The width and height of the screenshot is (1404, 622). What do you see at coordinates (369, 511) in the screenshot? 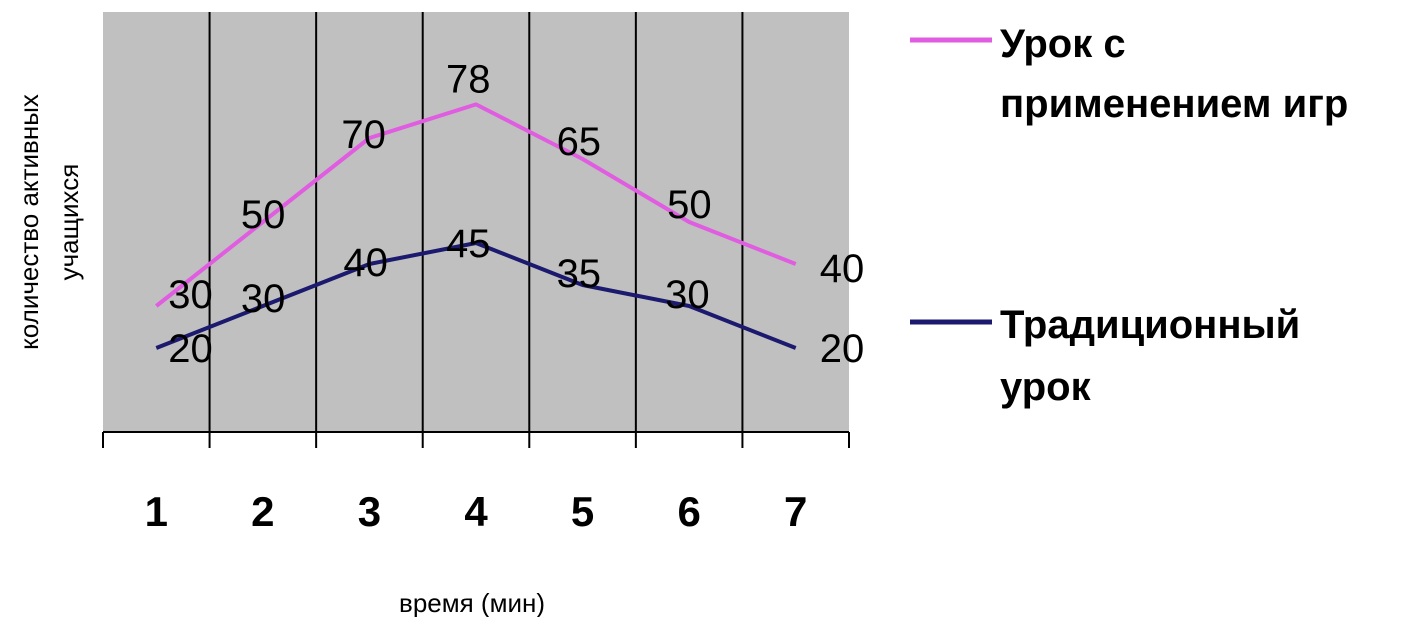
I see `x-tick-label: 3` at bounding box center [369, 511].